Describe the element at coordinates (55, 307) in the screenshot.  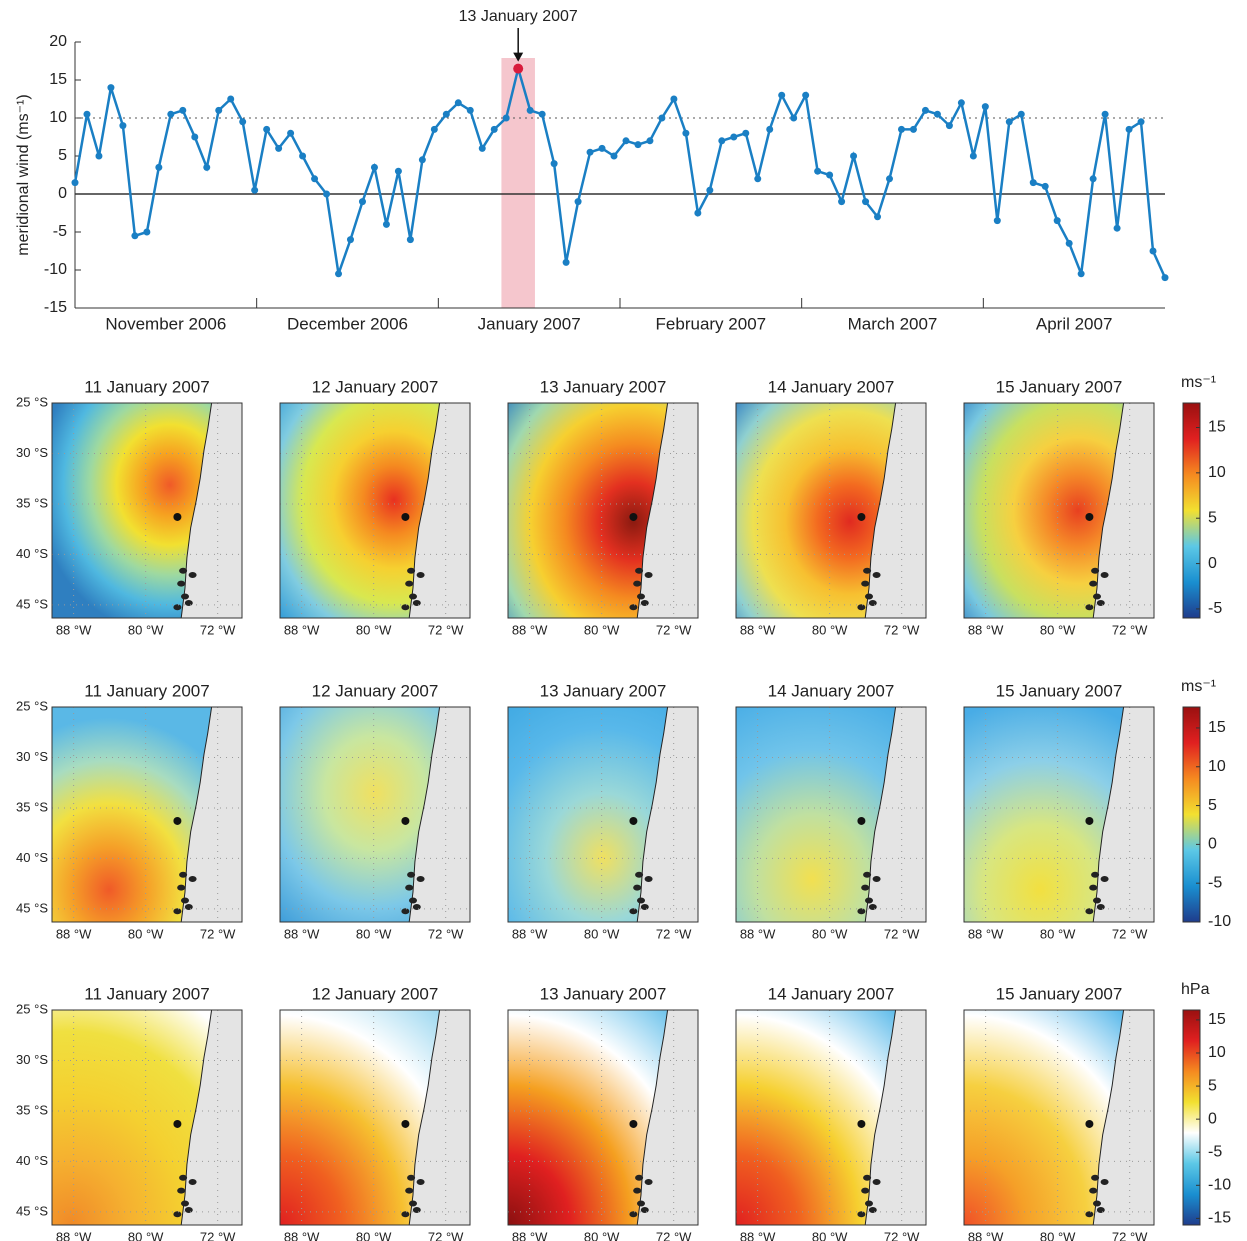
I see `y-tick-label: -15` at that location.